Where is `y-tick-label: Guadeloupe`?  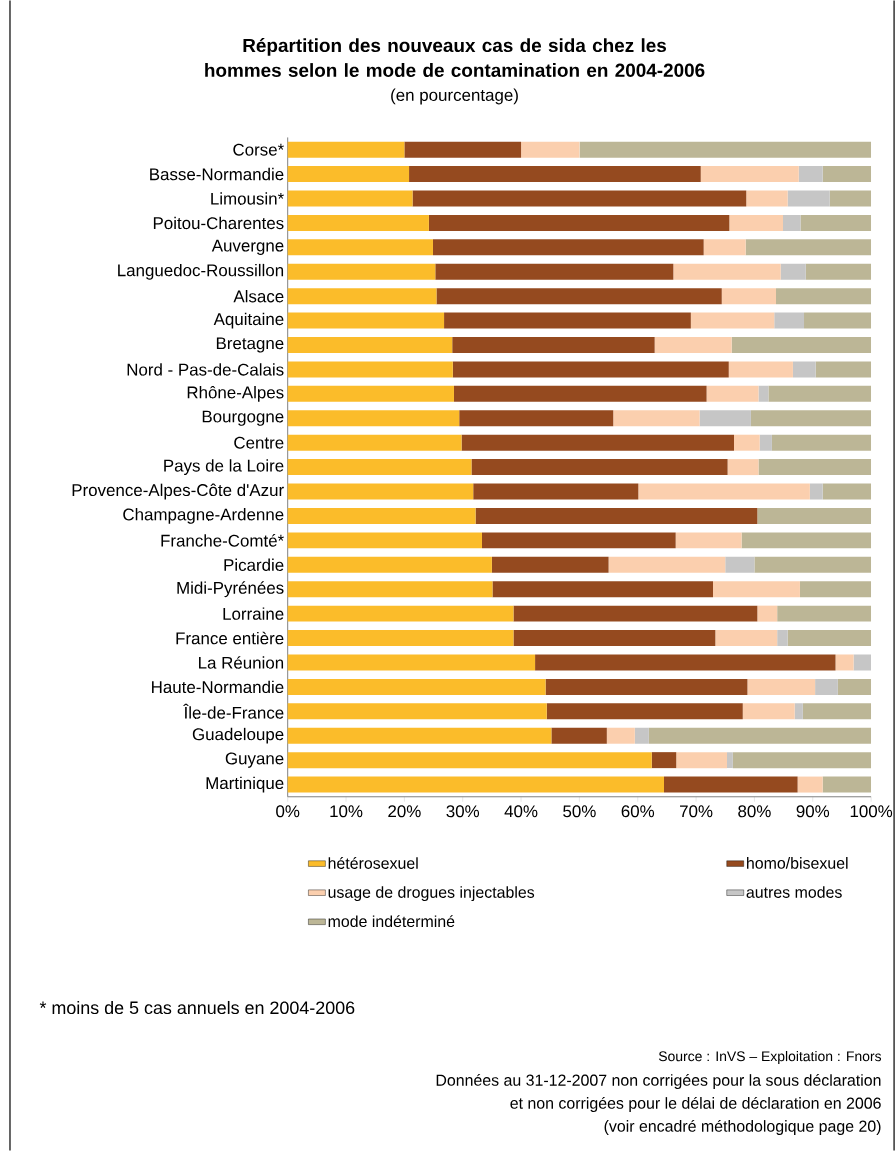 y-tick-label: Guadeloupe is located at coordinates (238, 735).